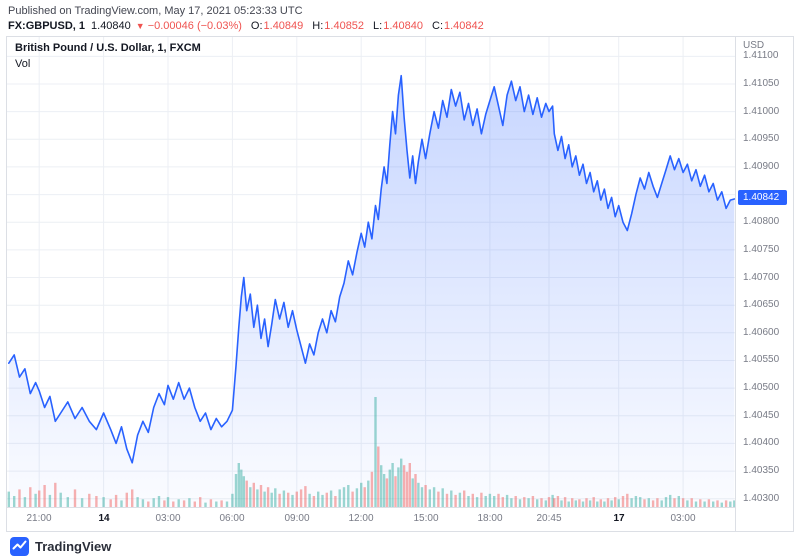 Image resolution: width=800 pixels, height=560 pixels. What do you see at coordinates (761, 470) in the screenshot?
I see `price-tick-label: 1.40350` at bounding box center [761, 470].